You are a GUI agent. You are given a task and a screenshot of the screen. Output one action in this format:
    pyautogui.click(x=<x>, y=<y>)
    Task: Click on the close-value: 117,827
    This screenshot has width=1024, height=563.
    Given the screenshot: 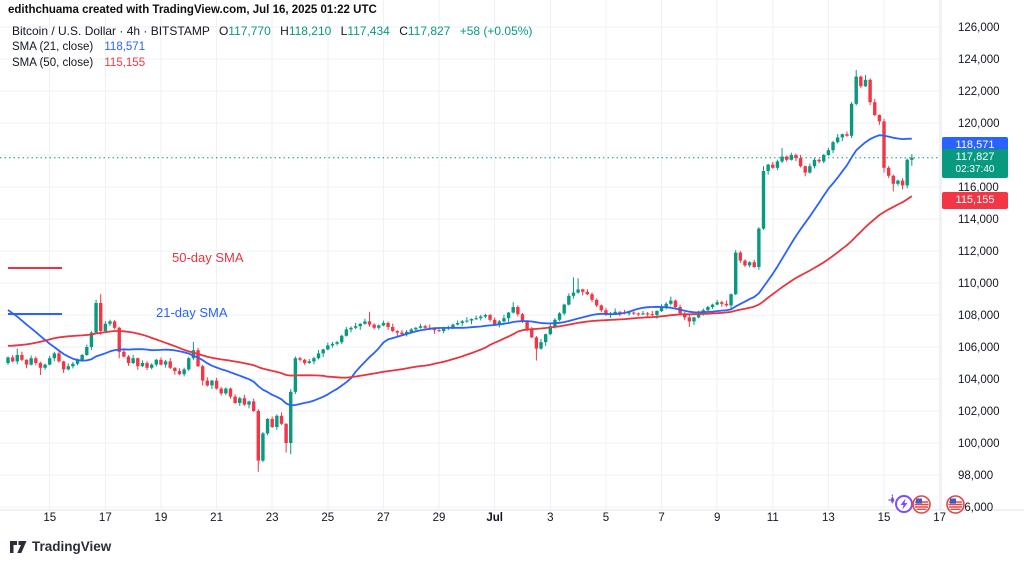 What is the action you would take?
    pyautogui.click(x=429, y=31)
    